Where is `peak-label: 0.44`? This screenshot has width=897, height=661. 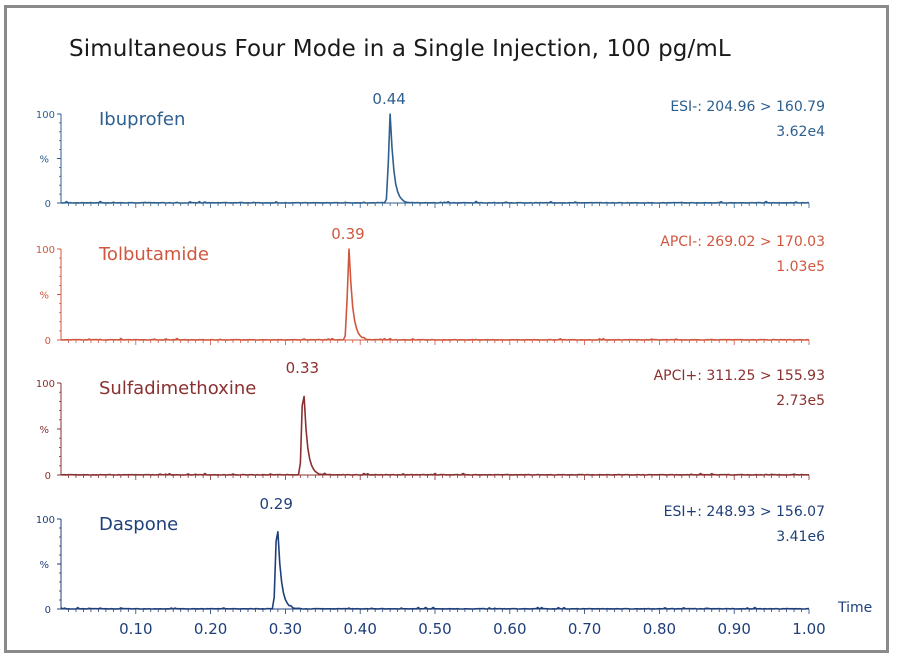
peak-label: 0.44 is located at coordinates (388, 99).